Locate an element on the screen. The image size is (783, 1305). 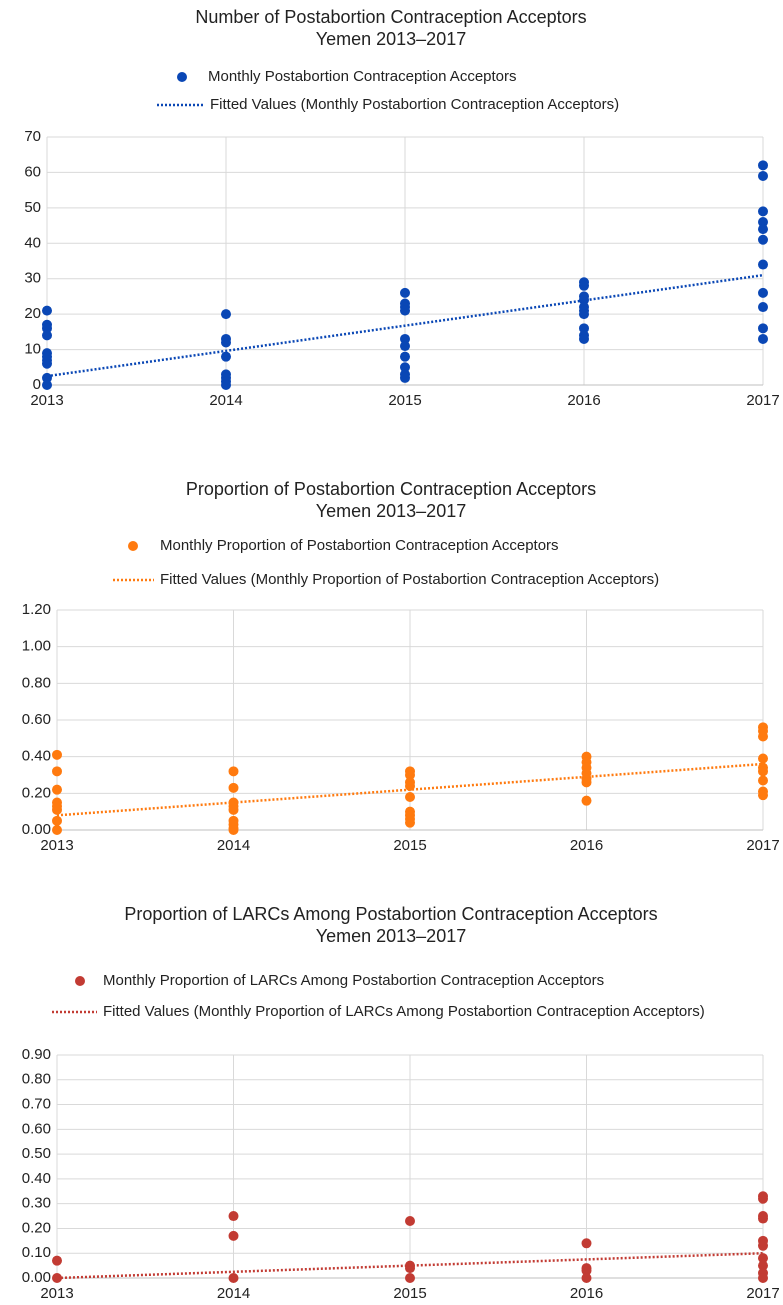
y-tick-label: 40 is located at coordinates (32, 242).